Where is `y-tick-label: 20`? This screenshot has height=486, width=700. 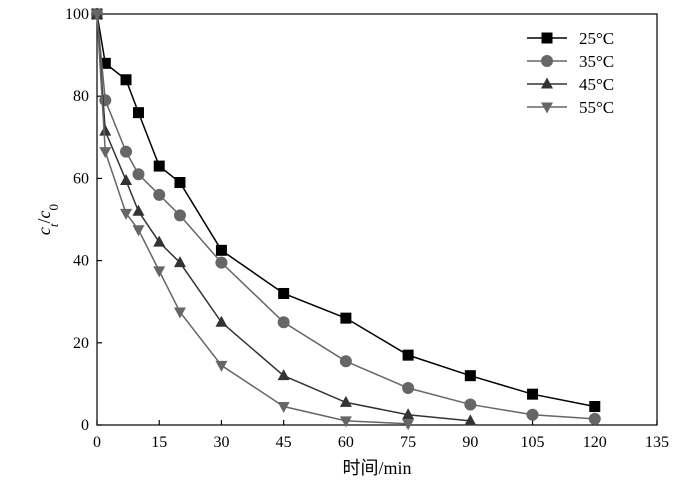
y-tick-label: 20 is located at coordinates (81, 343).